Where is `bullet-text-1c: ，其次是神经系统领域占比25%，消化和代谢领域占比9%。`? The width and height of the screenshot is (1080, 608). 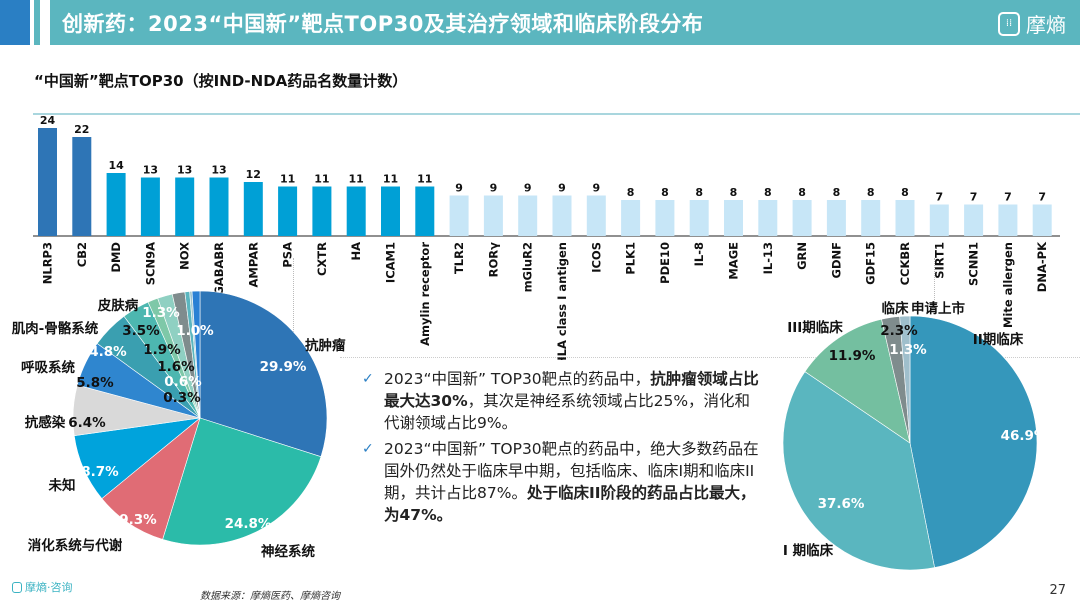
bullet-text-1c: ，其次是神经系统领域占比25%，消化和代谢领域占比9%。 is located at coordinates (567, 412).